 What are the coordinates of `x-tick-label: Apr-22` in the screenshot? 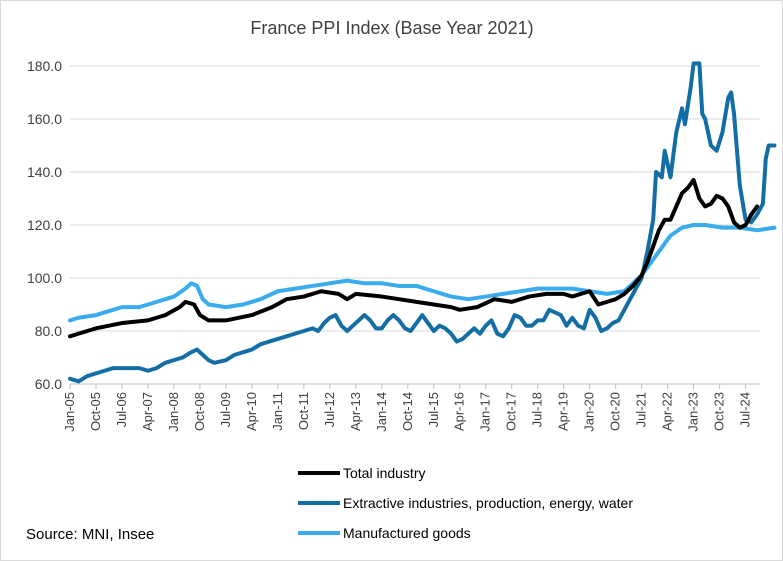 It's located at (667, 411).